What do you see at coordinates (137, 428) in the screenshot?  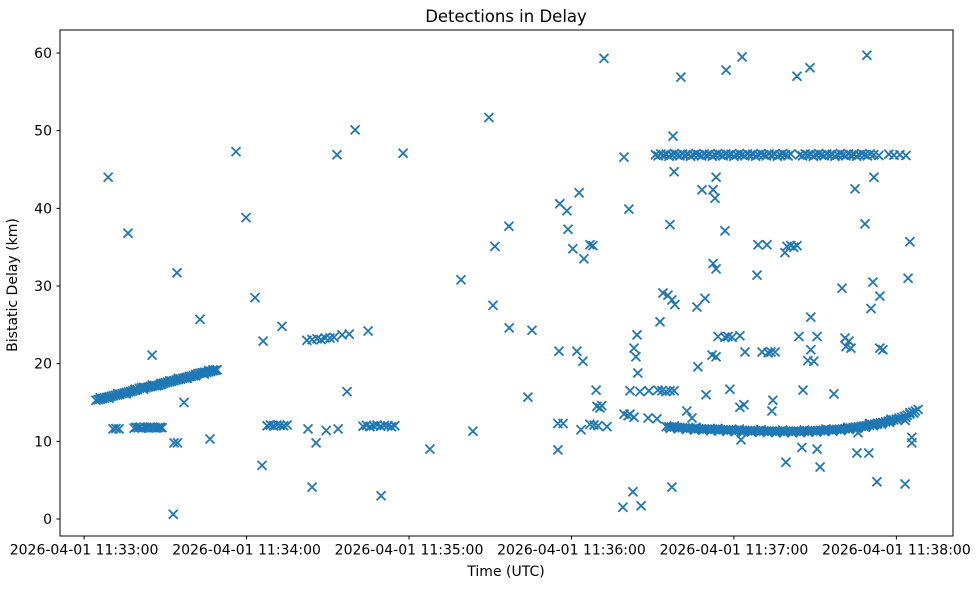 I see `marker-group-level-cluster-11p7` at bounding box center [137, 428].